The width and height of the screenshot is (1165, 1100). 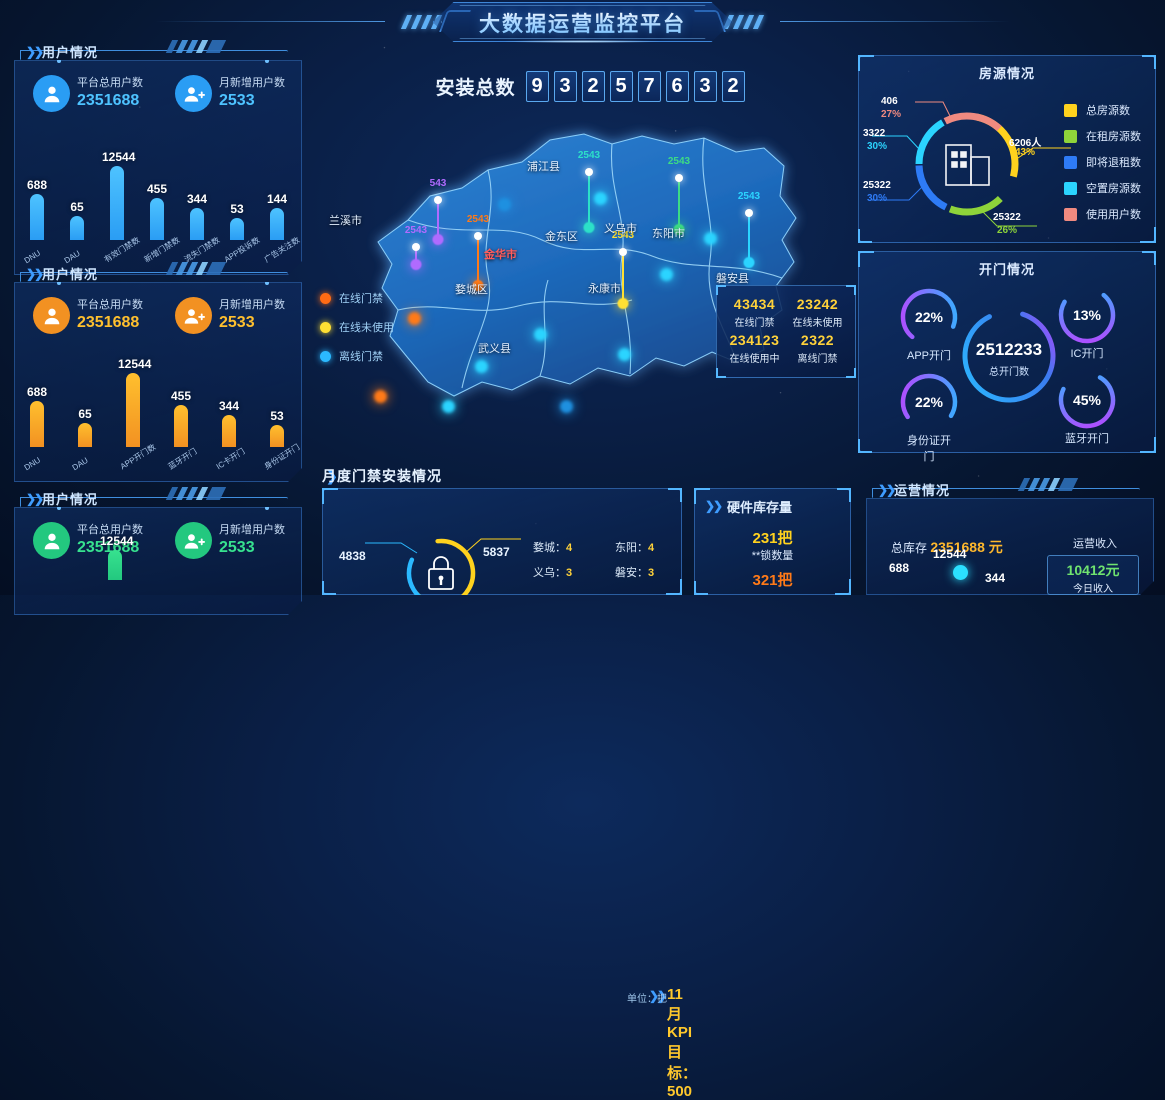 I want to click on operation-bar-value: 344, so click(x=995, y=578).